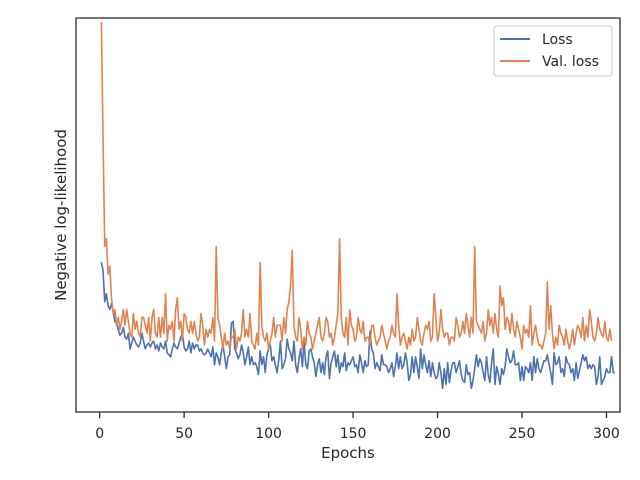  Describe the element at coordinates (570, 62) in the screenshot. I see `legend-label: Val. loss` at that location.